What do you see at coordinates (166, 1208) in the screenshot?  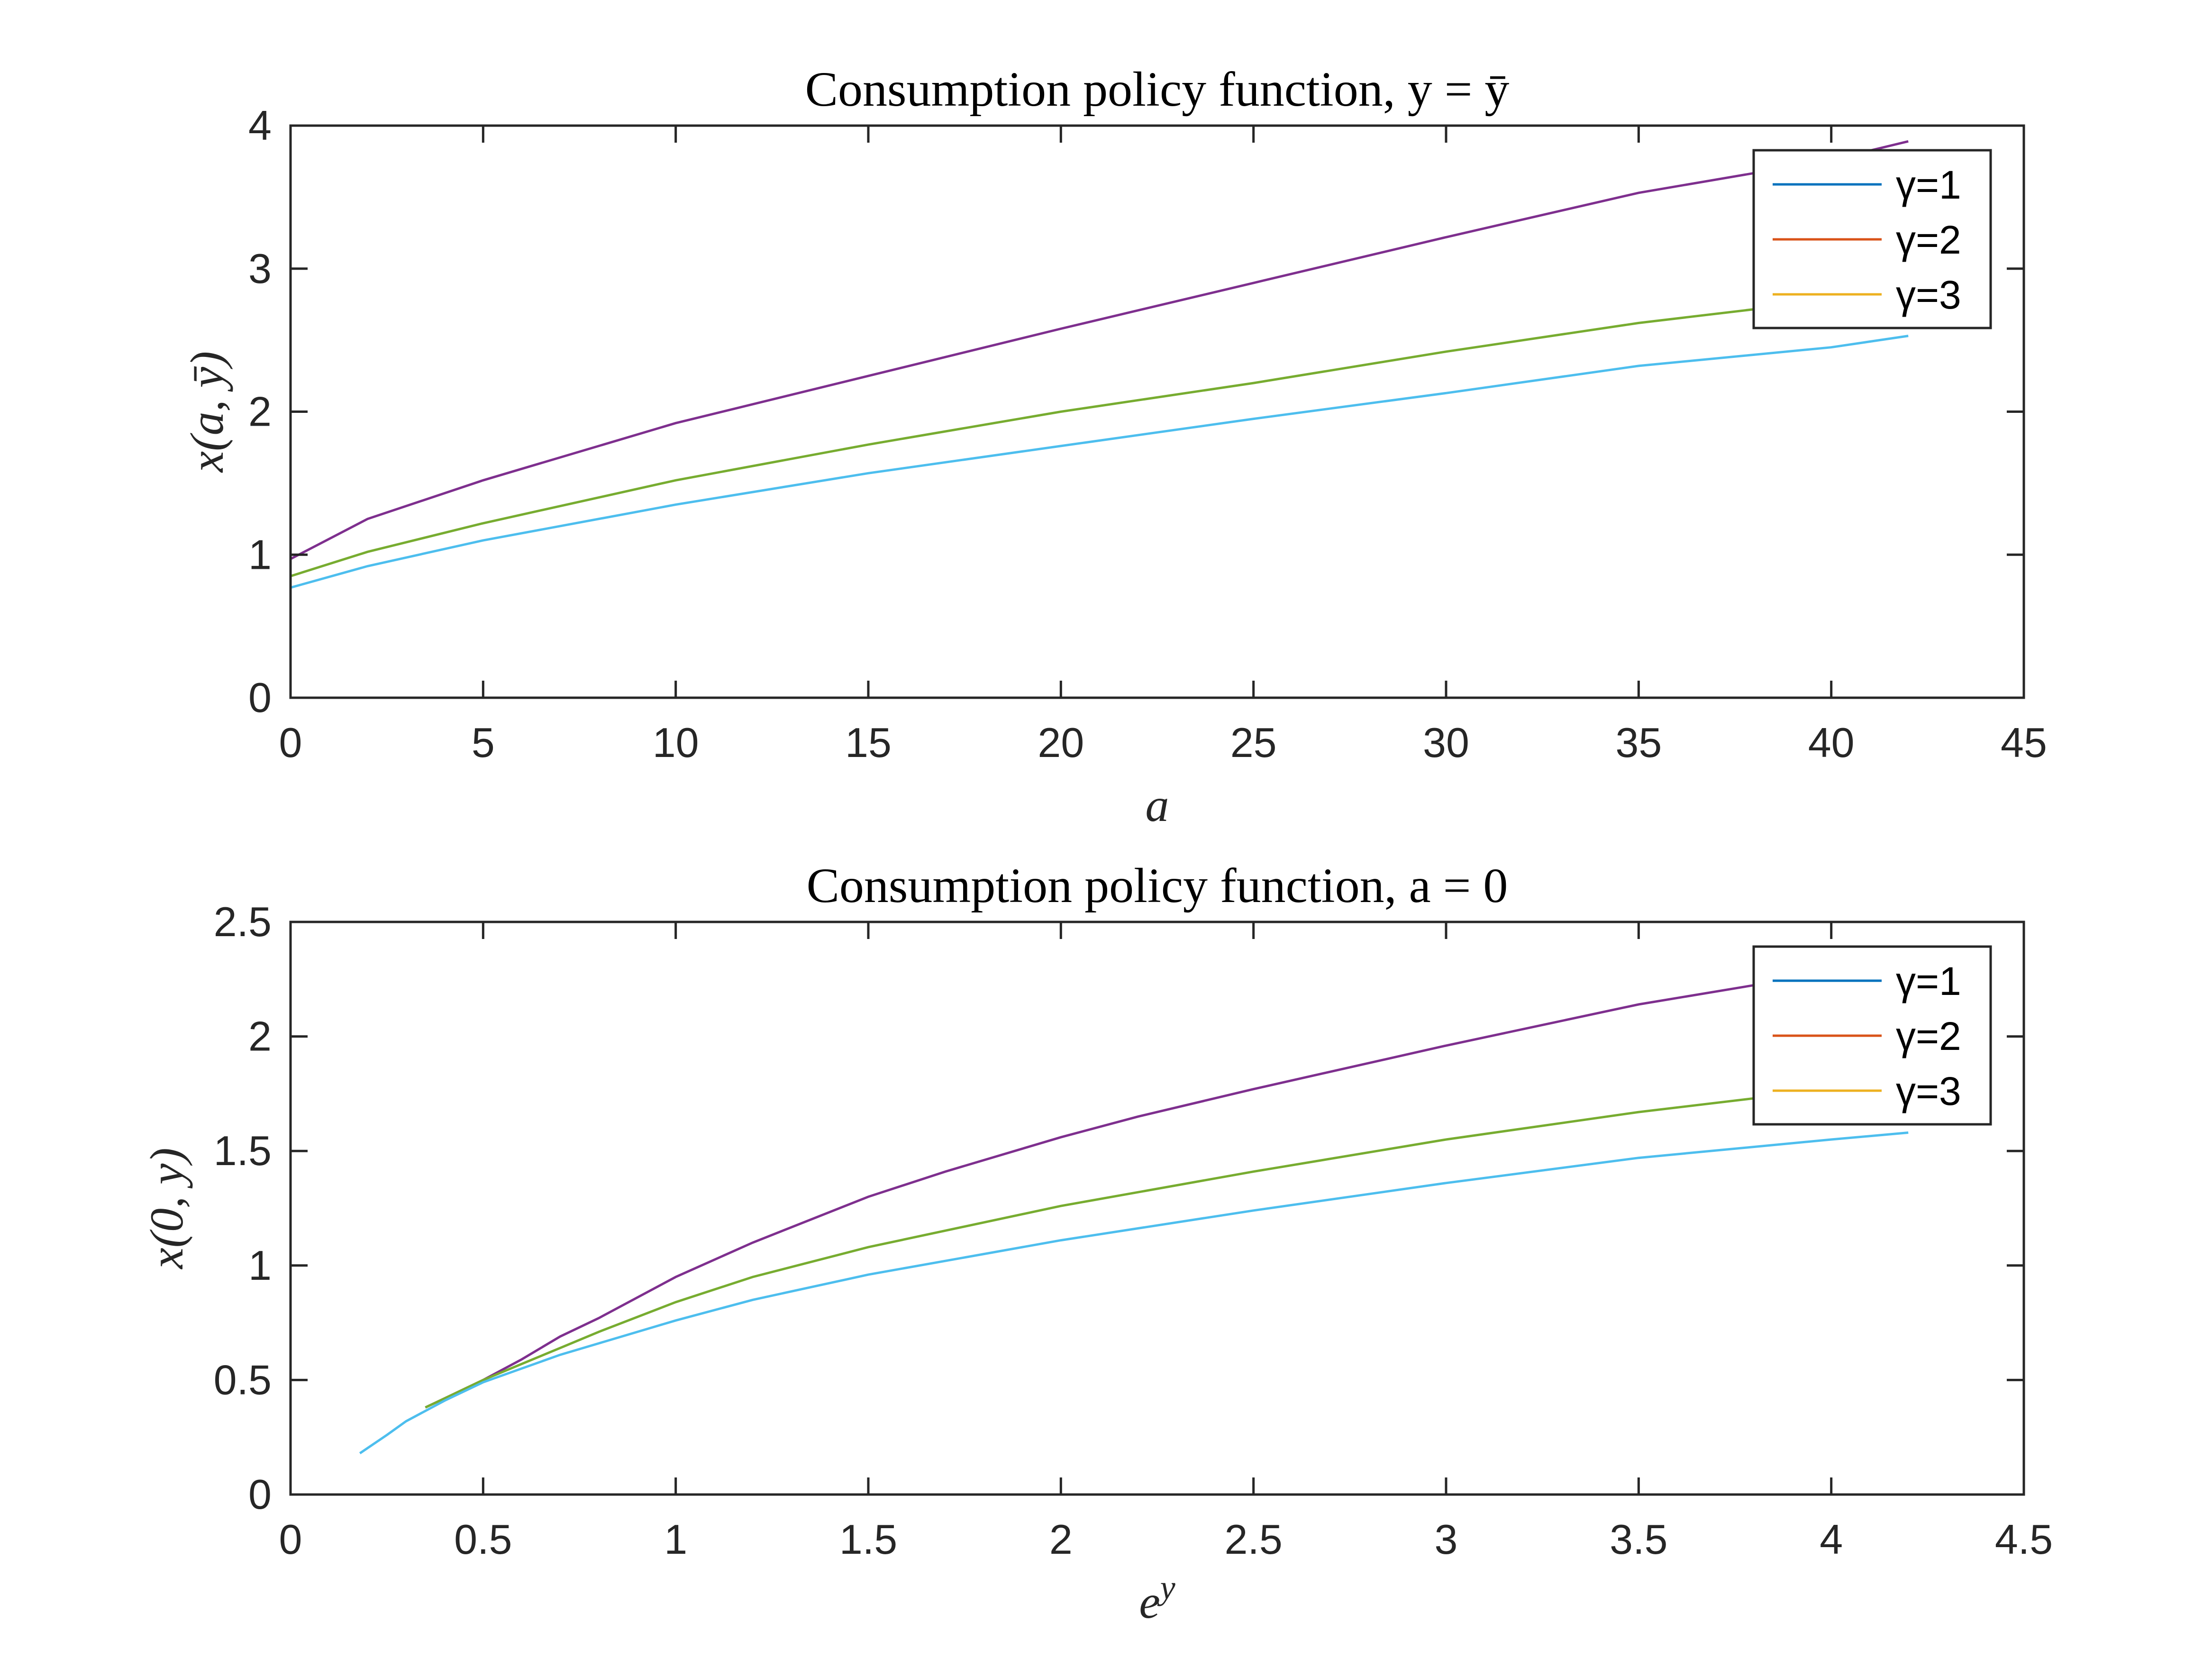 I see `y-axis-label: x(0, y)` at bounding box center [166, 1208].